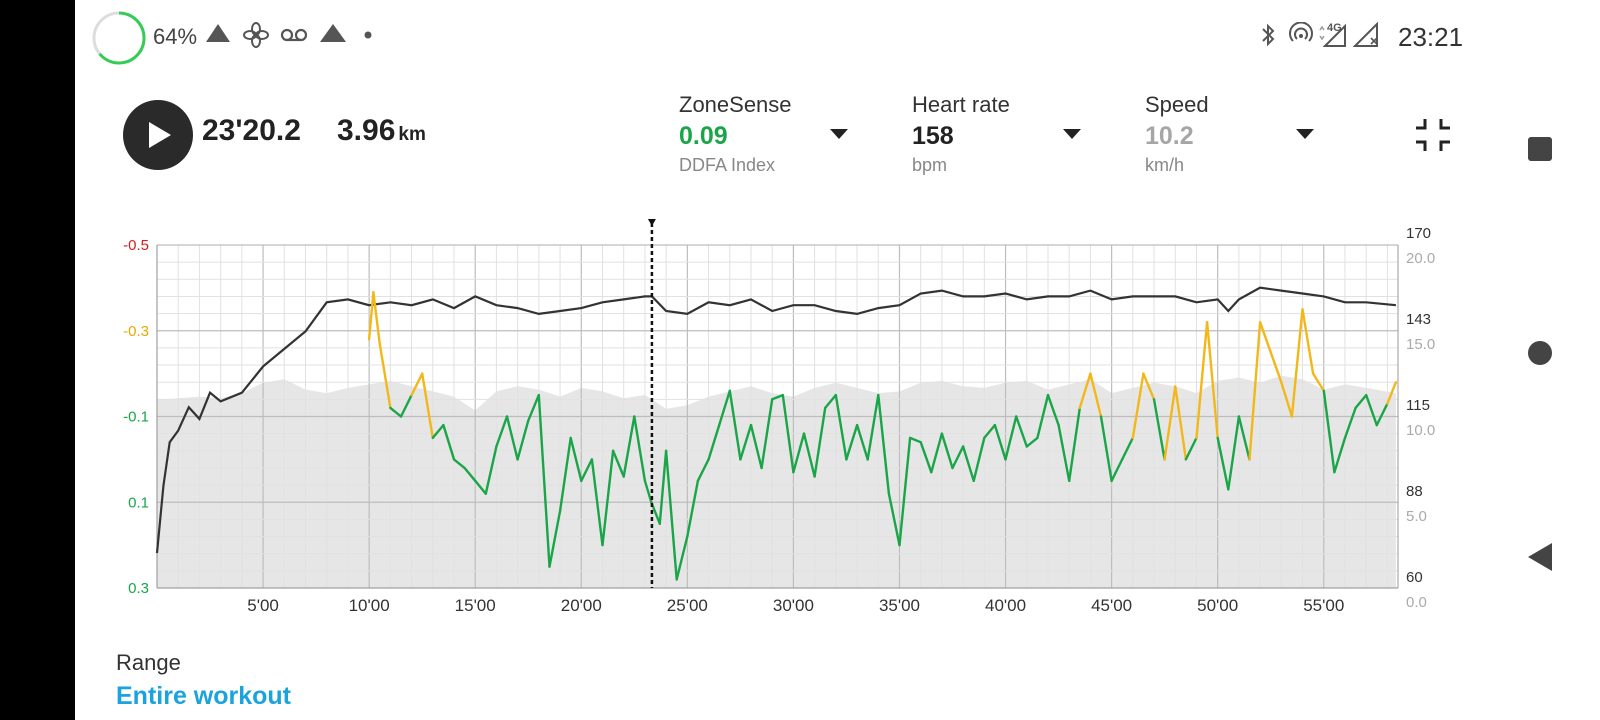  I want to click on play-icon, so click(160, 135).